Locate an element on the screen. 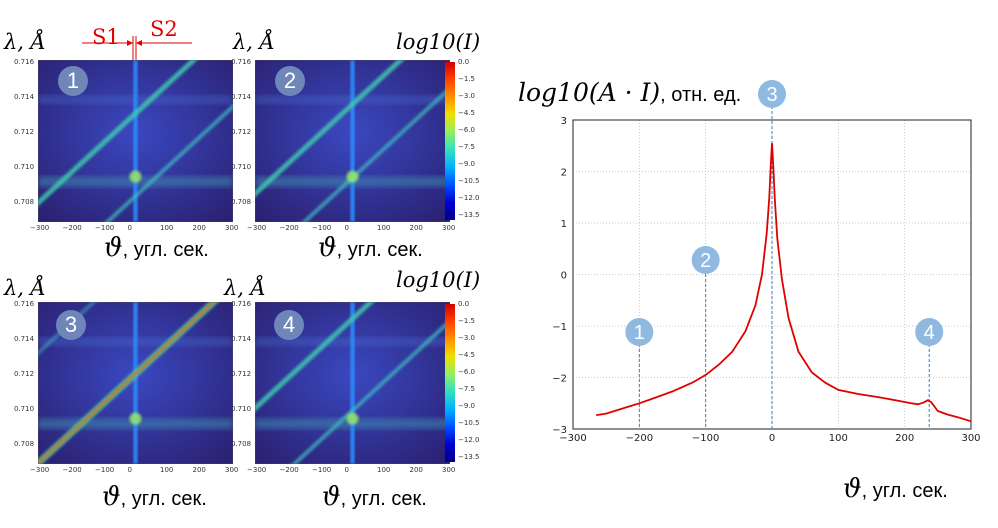 This screenshot has height=528, width=998. panel-badge-3: 3 is located at coordinates (71, 325).